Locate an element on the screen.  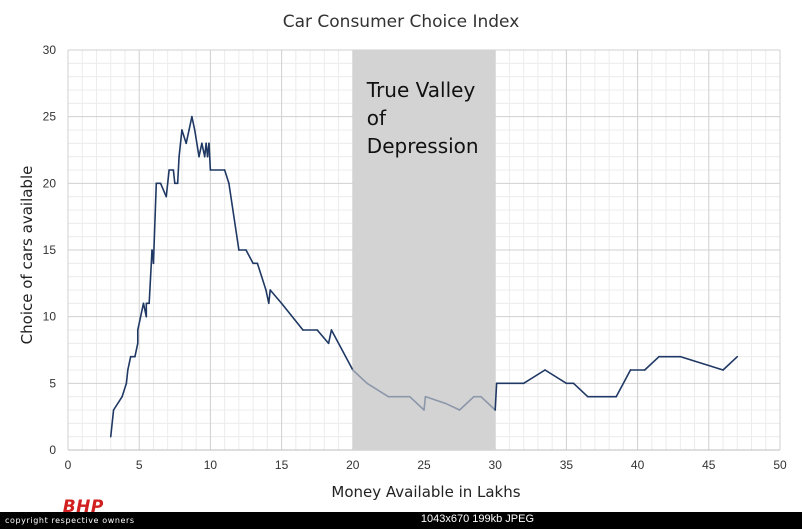
x-tick-label: 40 is located at coordinates (638, 465).